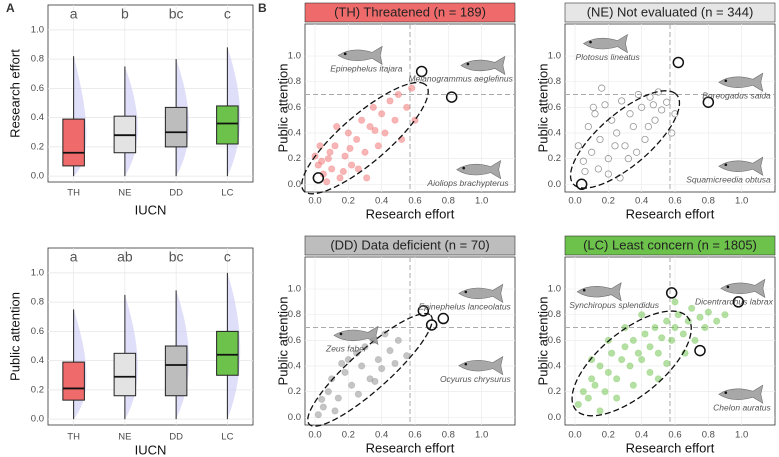 The height and width of the screenshot is (457, 779). I want to click on x-tick-label: 0.8, so click(448, 435).